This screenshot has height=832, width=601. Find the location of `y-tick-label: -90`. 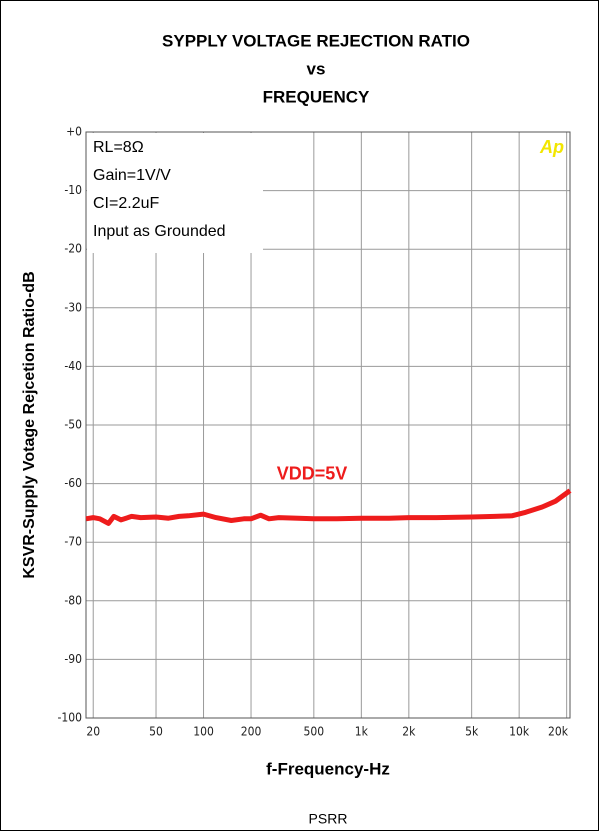

y-tick-label: -90 is located at coordinates (73, 659).